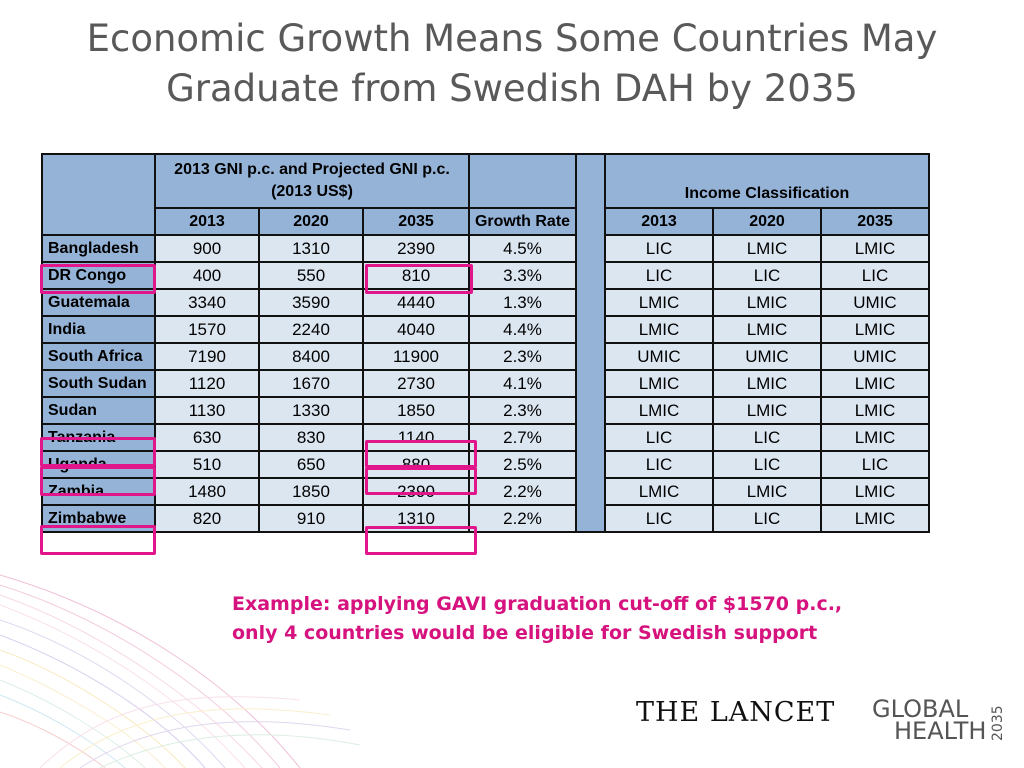 This screenshot has height=768, width=1024. Describe the element at coordinates (767, 356) in the screenshot. I see `income-2020-cell: UMIC` at that location.